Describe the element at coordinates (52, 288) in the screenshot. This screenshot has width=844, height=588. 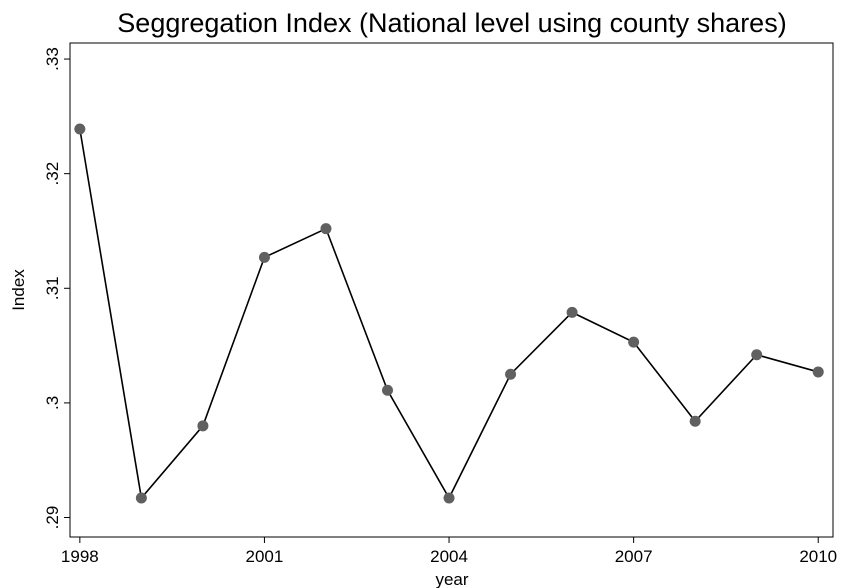
I see `y-tick-label: .31` at that location.